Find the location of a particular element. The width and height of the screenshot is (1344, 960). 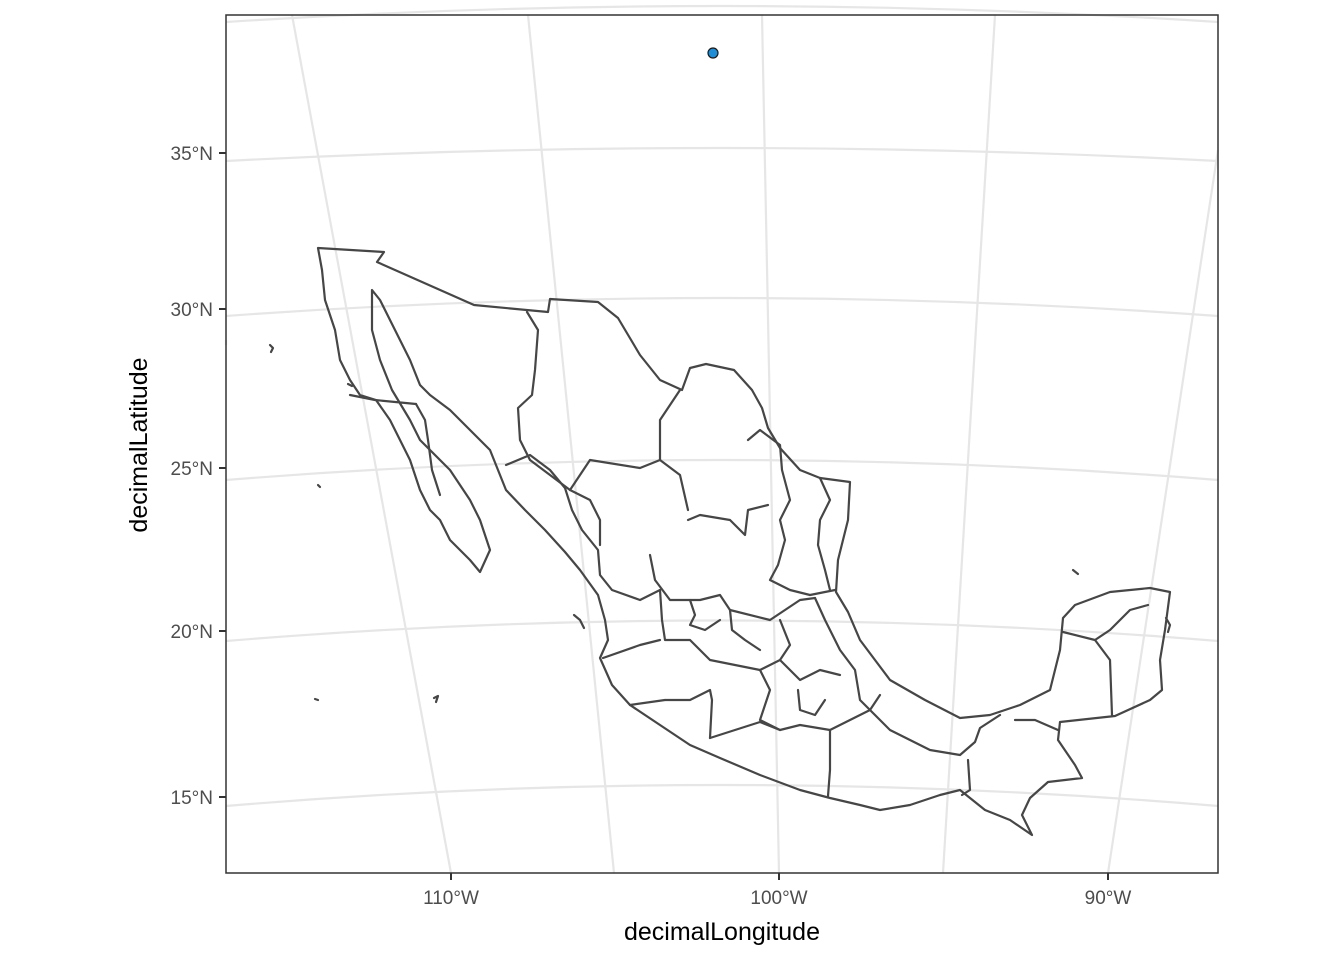

meridian-90W is located at coordinates (1163, 511).